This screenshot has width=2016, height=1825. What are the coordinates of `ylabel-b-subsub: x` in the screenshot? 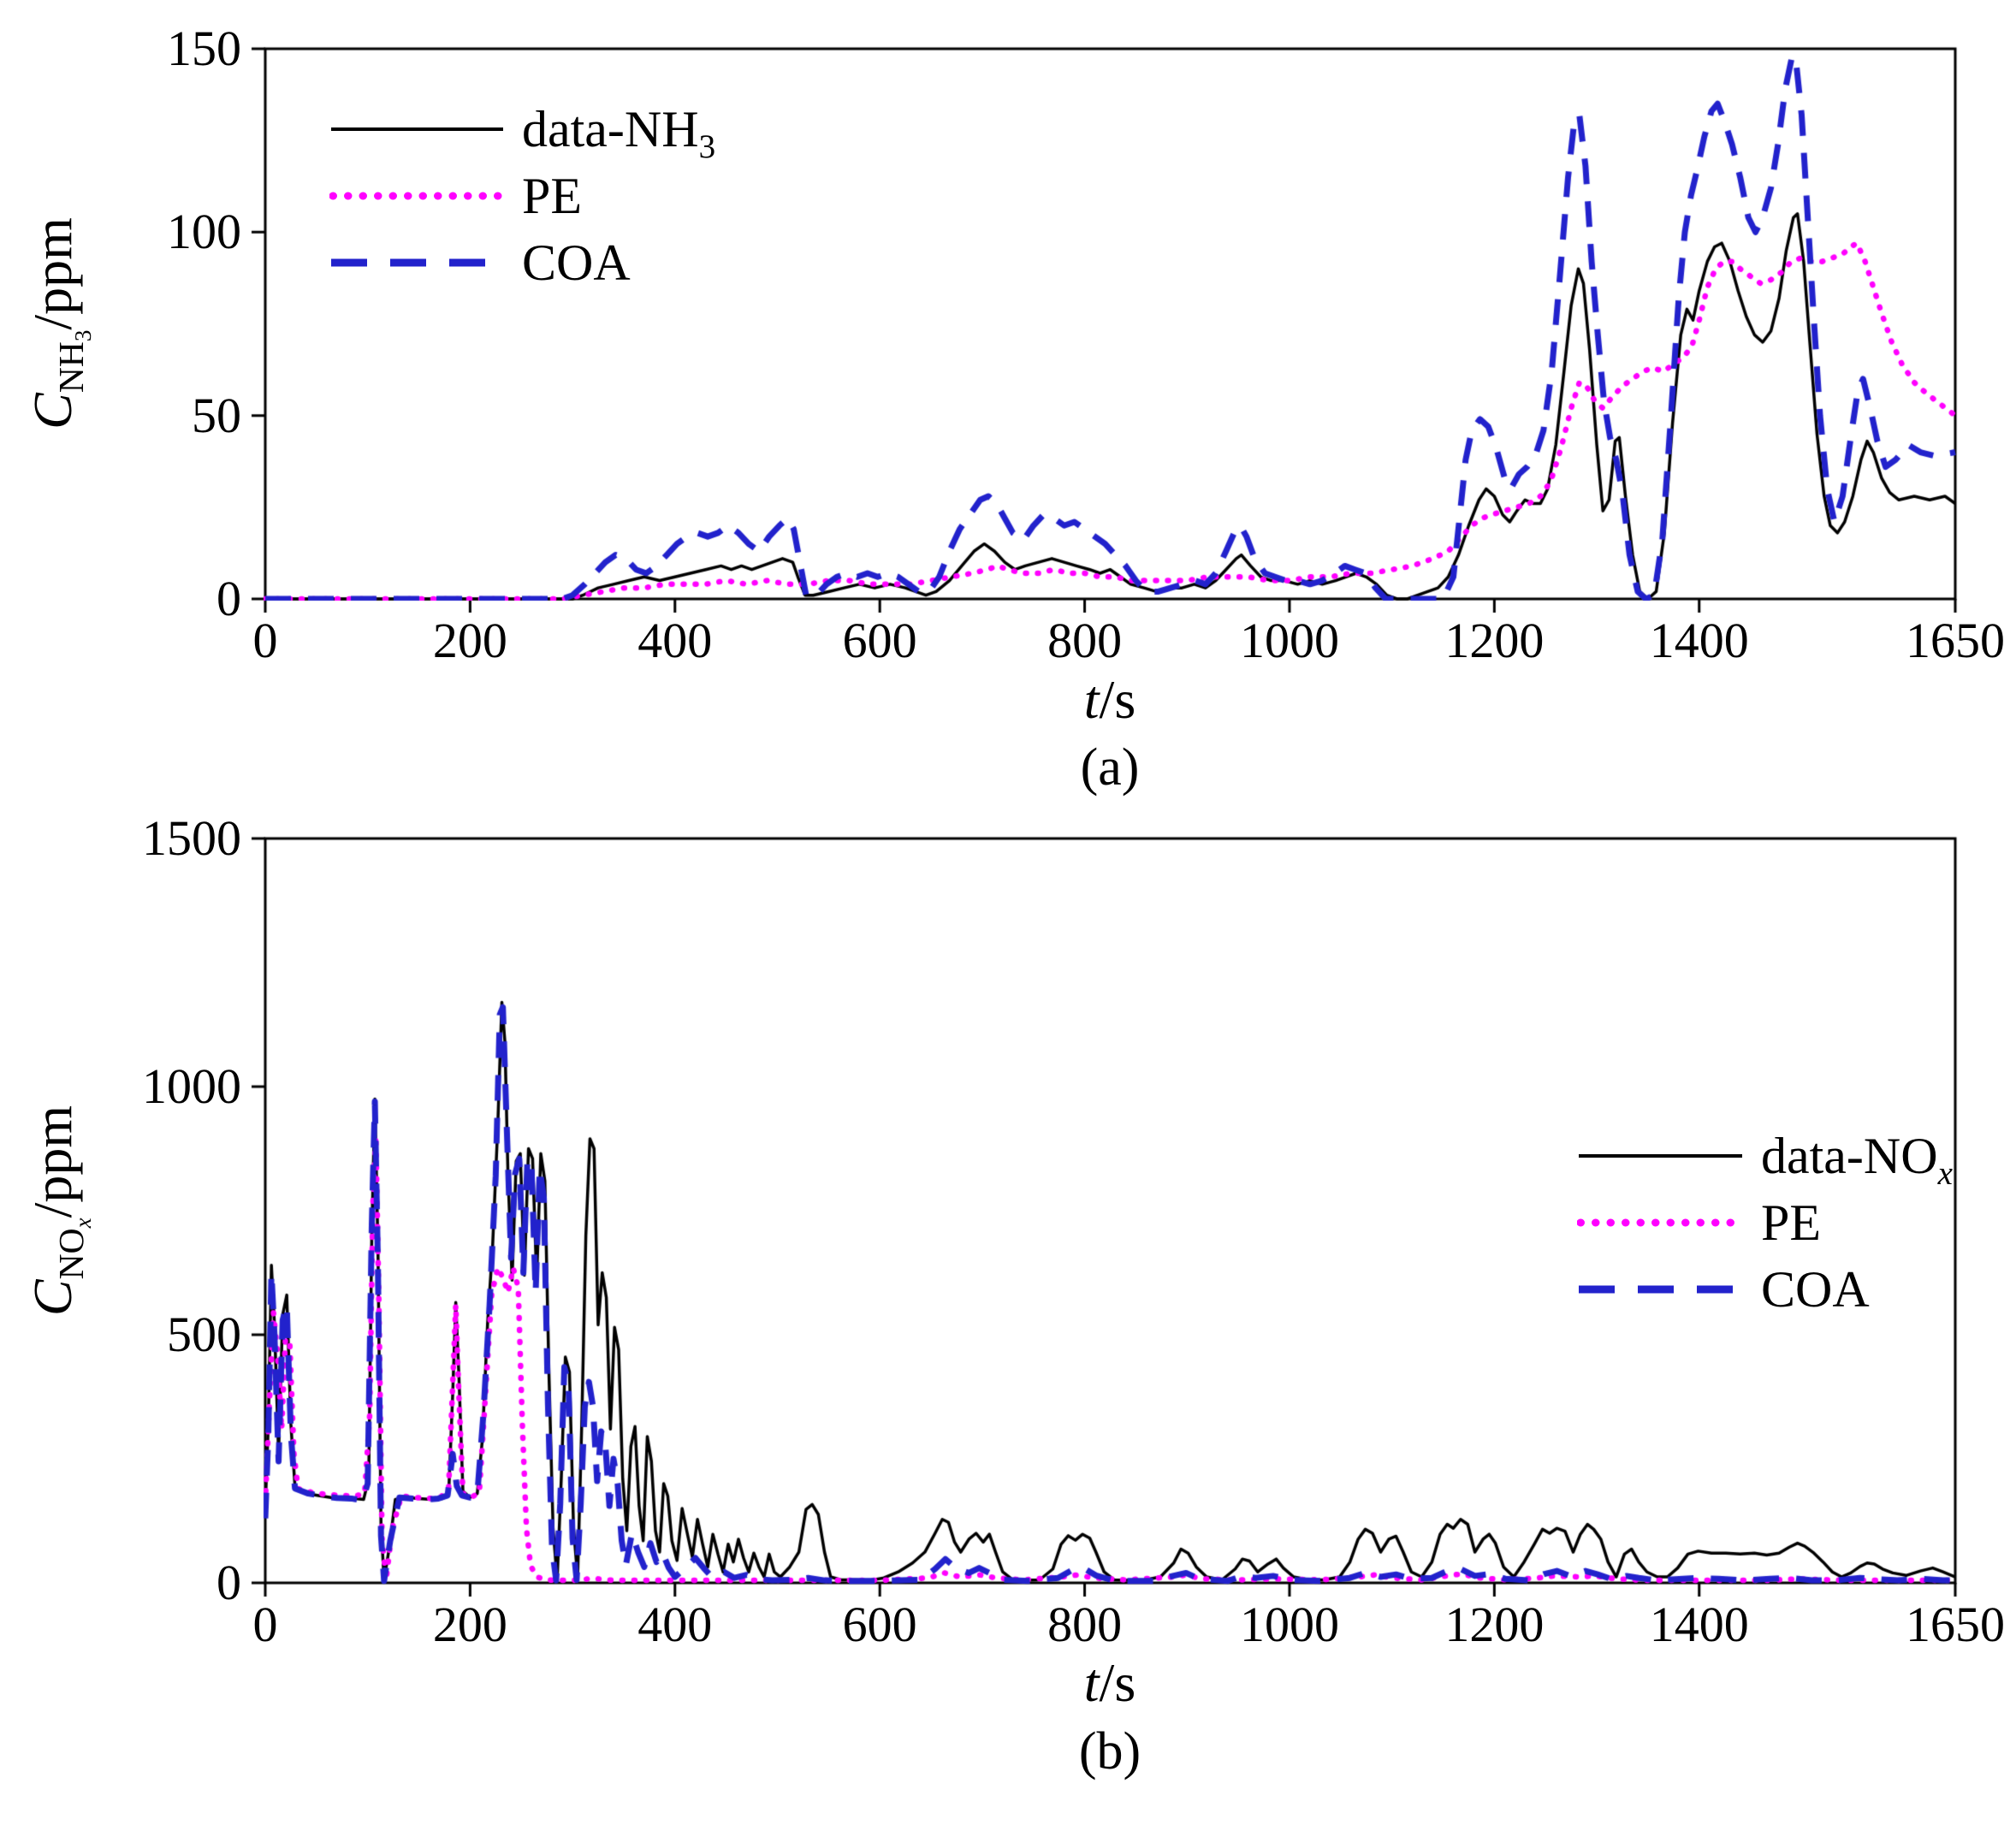 It's located at (82, 1224).